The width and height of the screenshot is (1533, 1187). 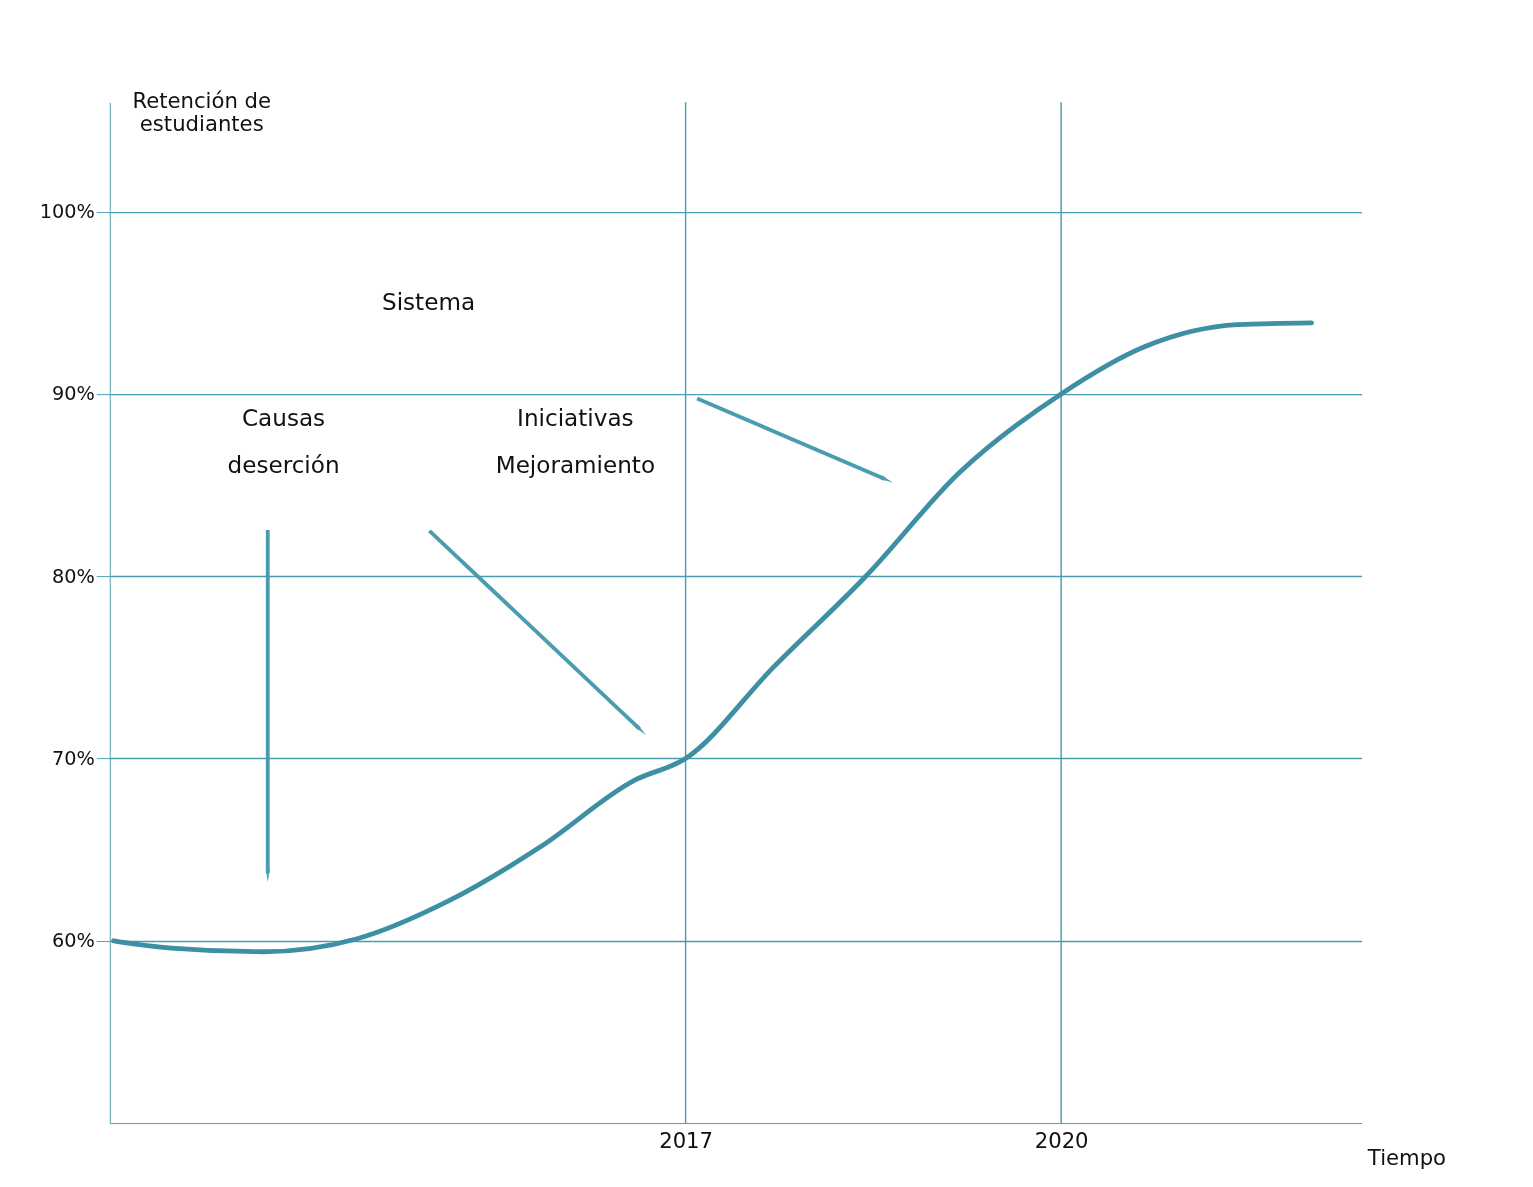 What do you see at coordinates (67, 211) in the screenshot?
I see `y-tick-label: 100%` at bounding box center [67, 211].